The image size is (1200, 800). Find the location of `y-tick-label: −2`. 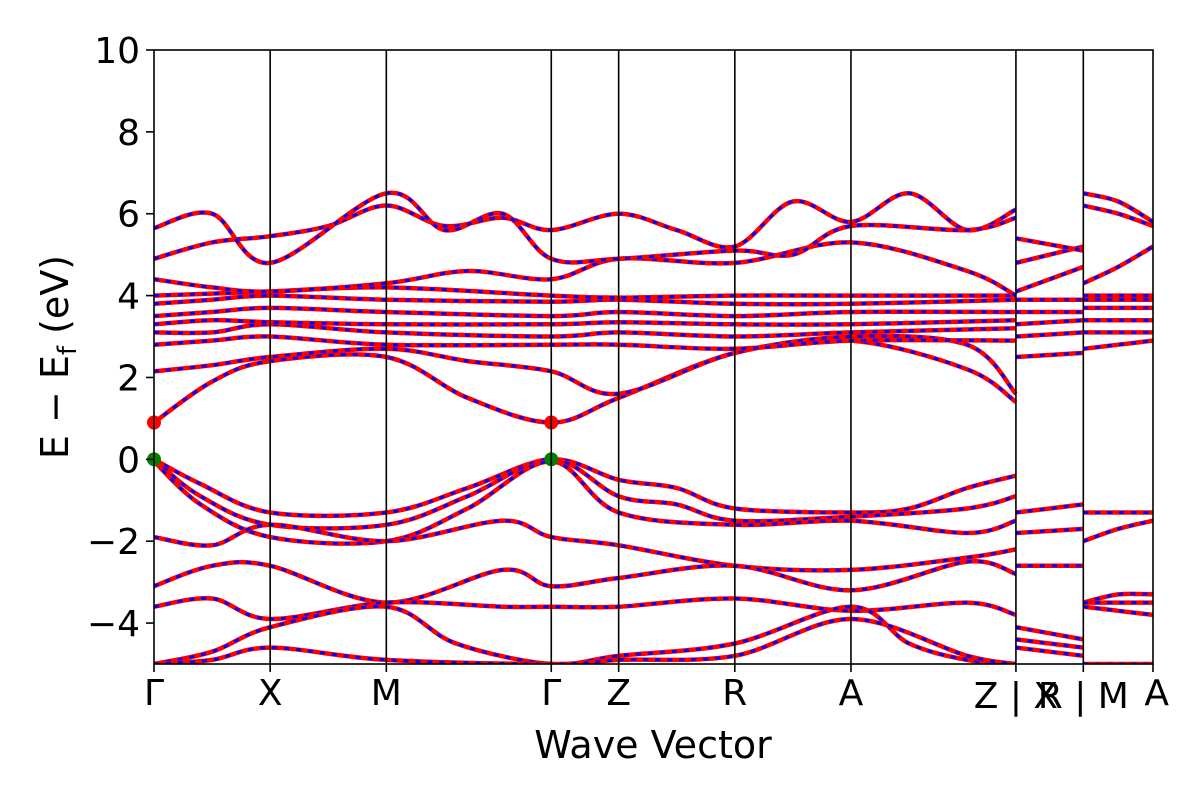

y-tick-label: −2 is located at coordinates (113, 542).